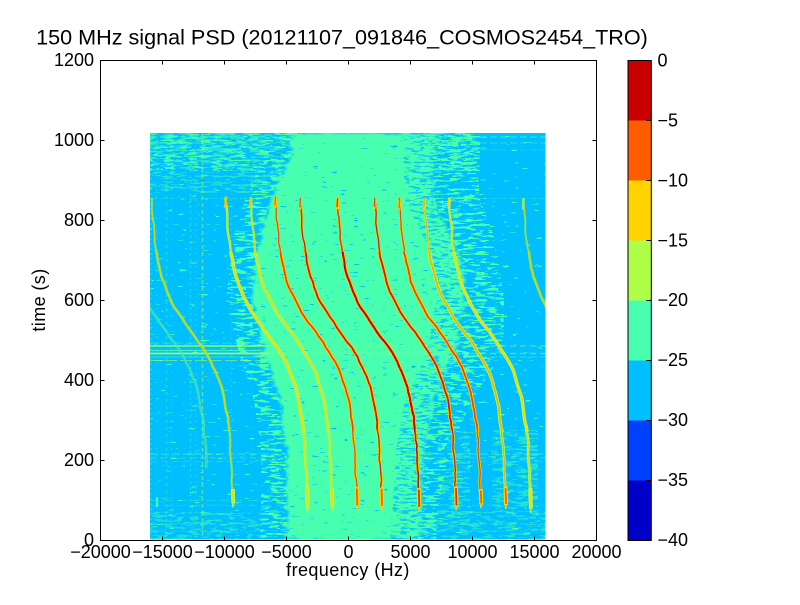 This screenshot has width=800, height=605. Describe the element at coordinates (472, 552) in the screenshot. I see `svg-text: 10000` at that location.